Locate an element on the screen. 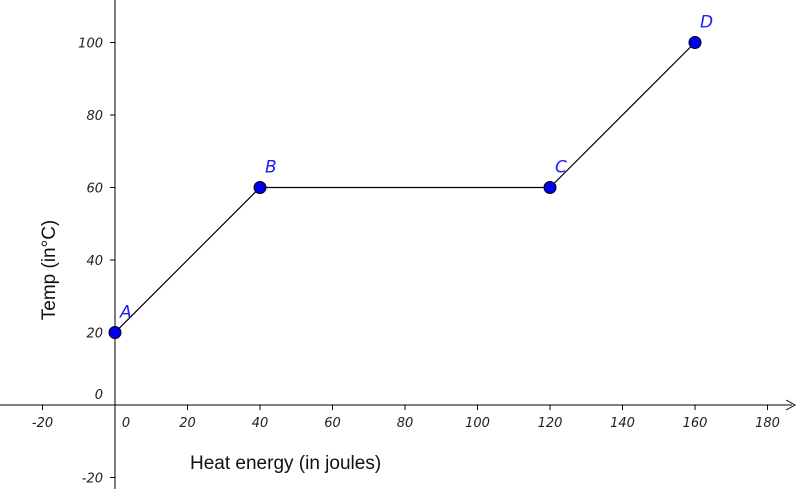 The height and width of the screenshot is (489, 800). y-tick-label: 40 is located at coordinates (94, 261).